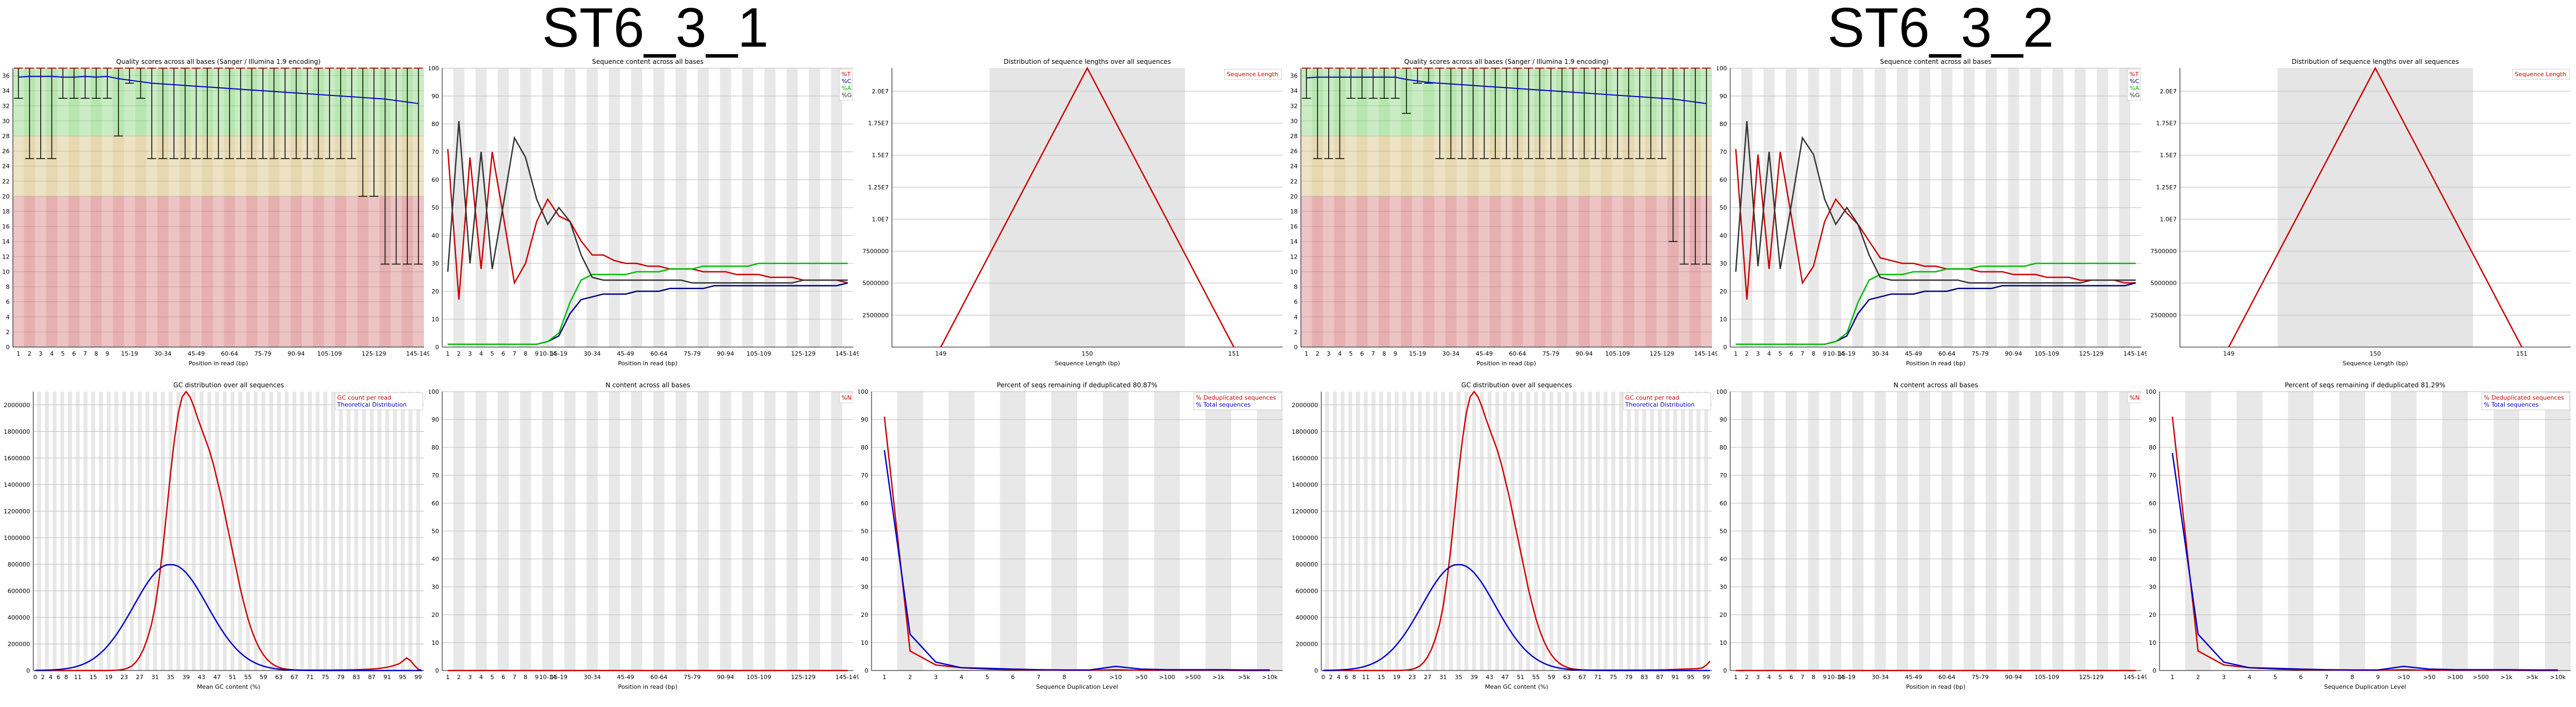  Describe the element at coordinates (1660, 677) in the screenshot. I see `chart-2-4-xtick-label: 87` at that location.